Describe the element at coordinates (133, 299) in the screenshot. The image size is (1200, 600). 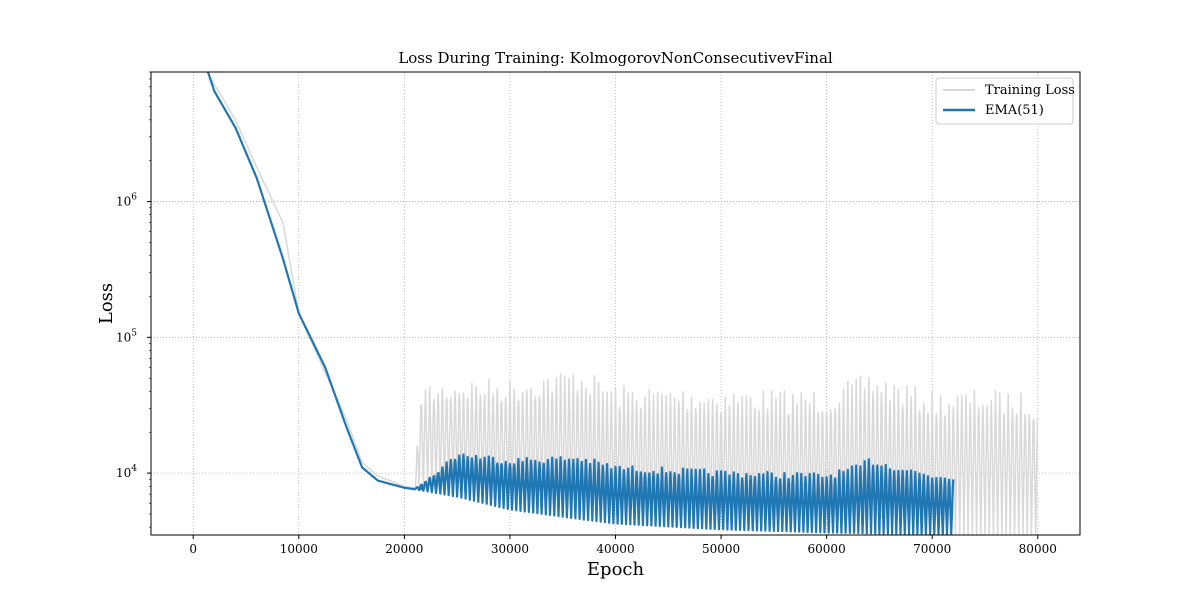
I see `y-axis-ticks: 10⁴ 10⁵ 10⁶` at that location.